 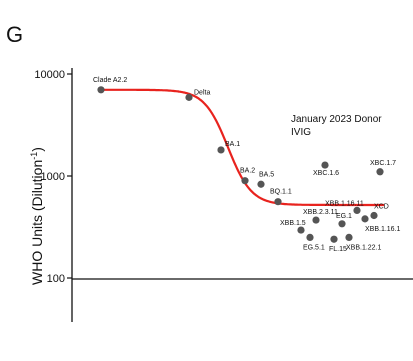 I want to click on data-point-label: XBB.2.3.11, so click(x=320, y=212).